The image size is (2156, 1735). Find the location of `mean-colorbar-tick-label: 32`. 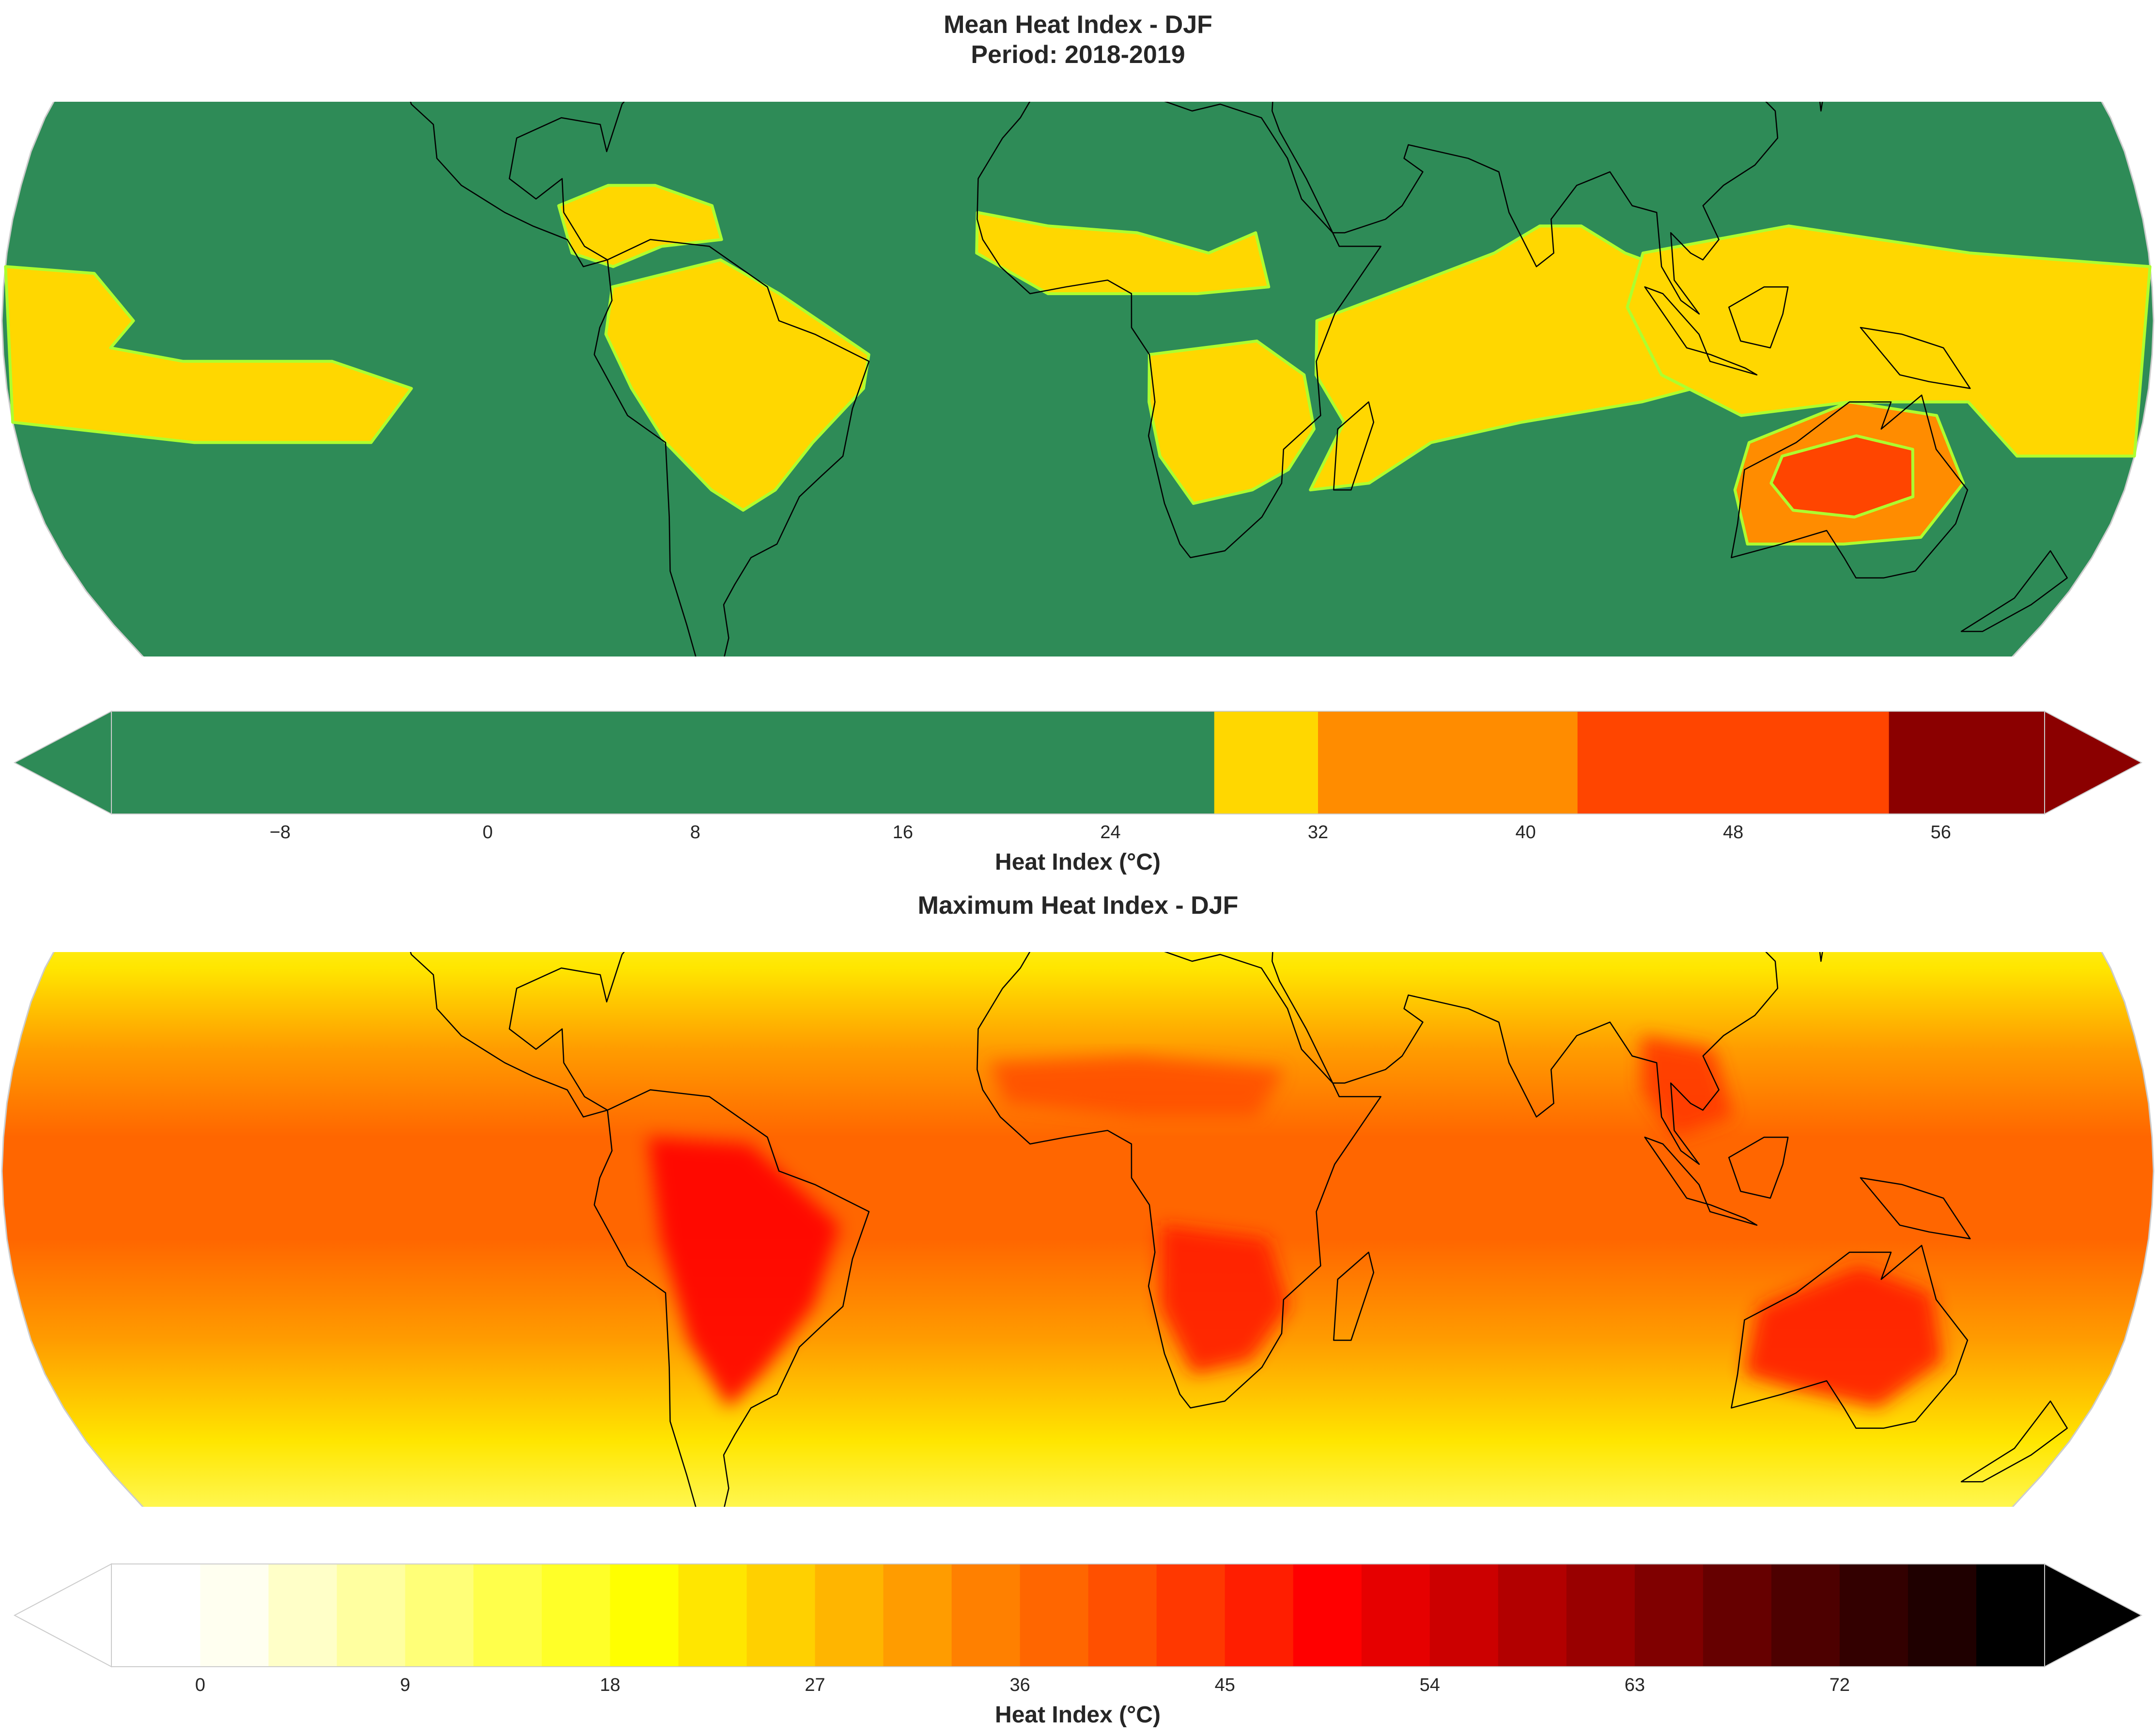

mean-colorbar-tick-label: 32 is located at coordinates (1318, 832).